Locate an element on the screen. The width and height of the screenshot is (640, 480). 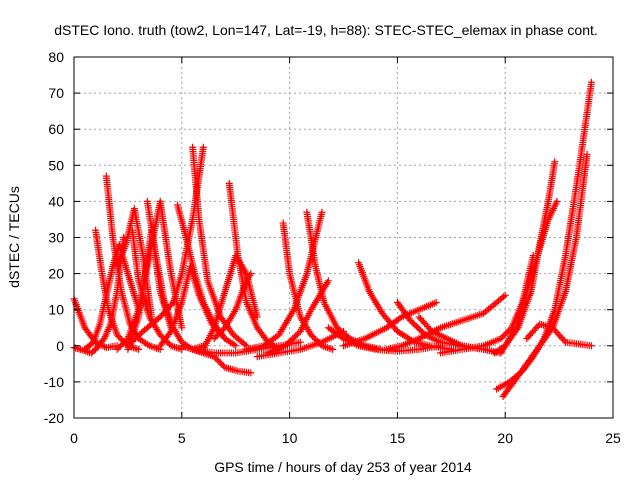
series-arc34 is located at coordinates (545, 275).